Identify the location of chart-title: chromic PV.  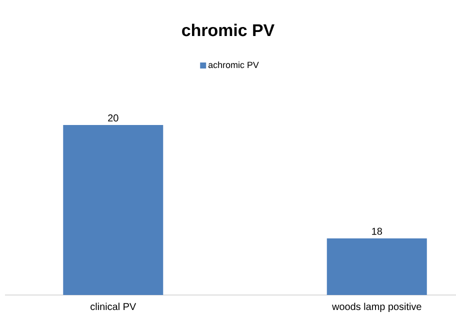
(228, 30).